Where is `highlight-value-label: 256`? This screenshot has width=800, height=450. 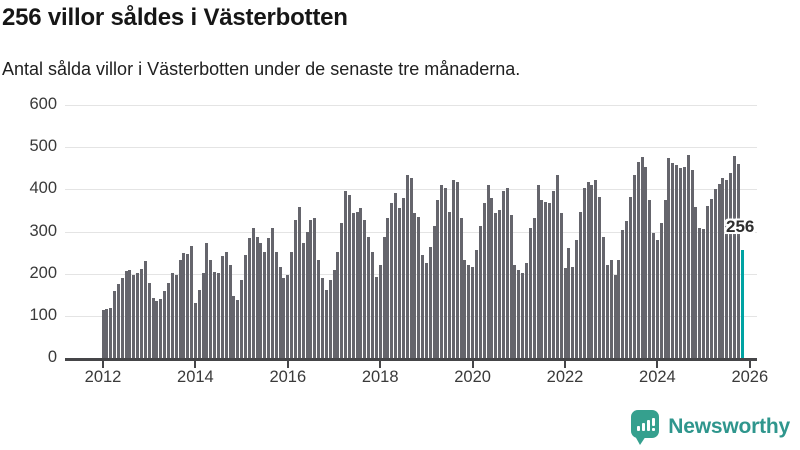
highlight-value-label: 256 is located at coordinates (740, 226).